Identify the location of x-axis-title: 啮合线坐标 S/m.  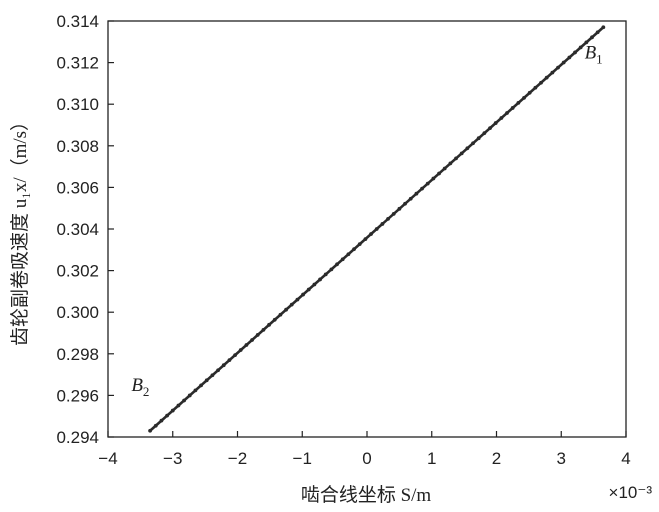
(366, 495).